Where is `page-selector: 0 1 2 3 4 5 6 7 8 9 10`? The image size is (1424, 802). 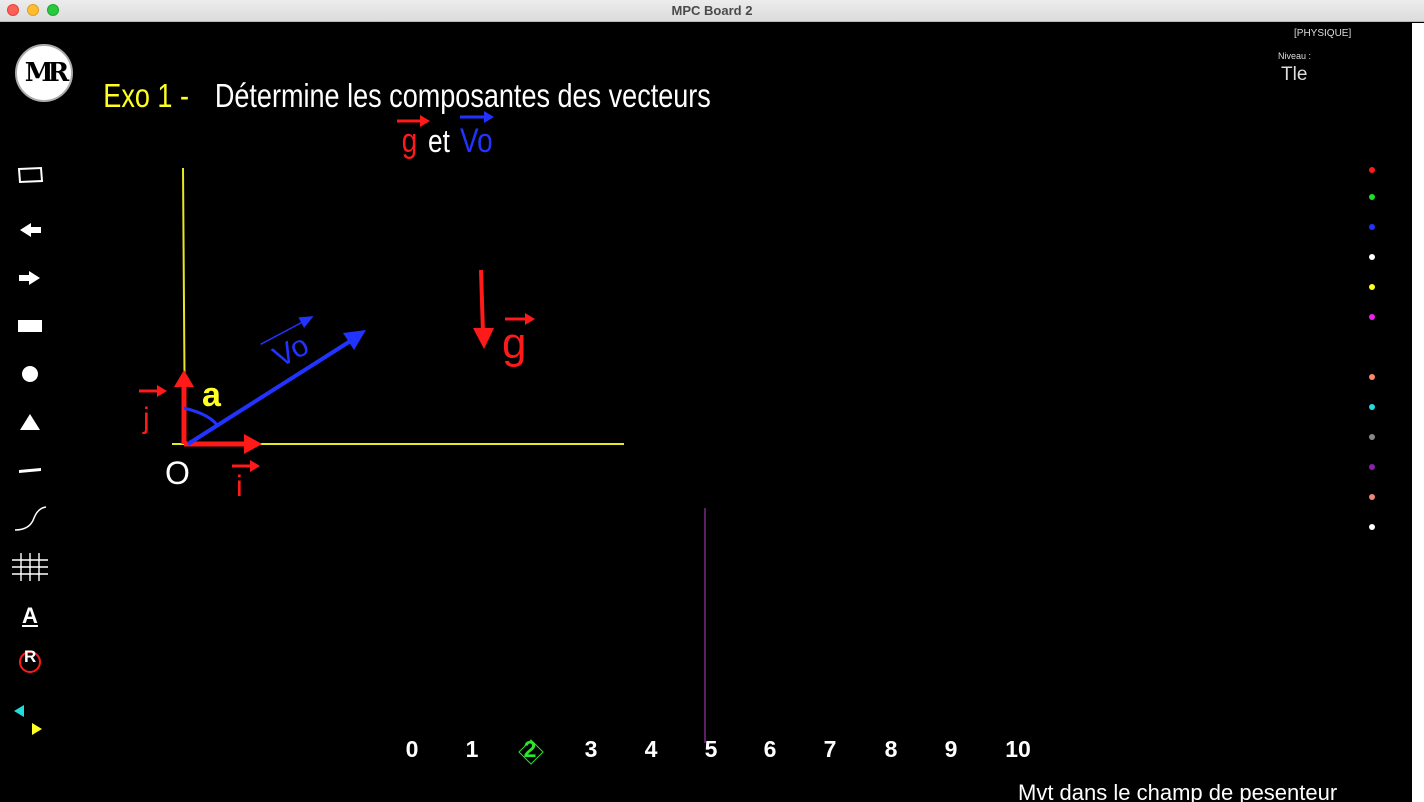 page-selector: 0 1 2 3 4 5 6 7 8 9 10 is located at coordinates (717, 751).